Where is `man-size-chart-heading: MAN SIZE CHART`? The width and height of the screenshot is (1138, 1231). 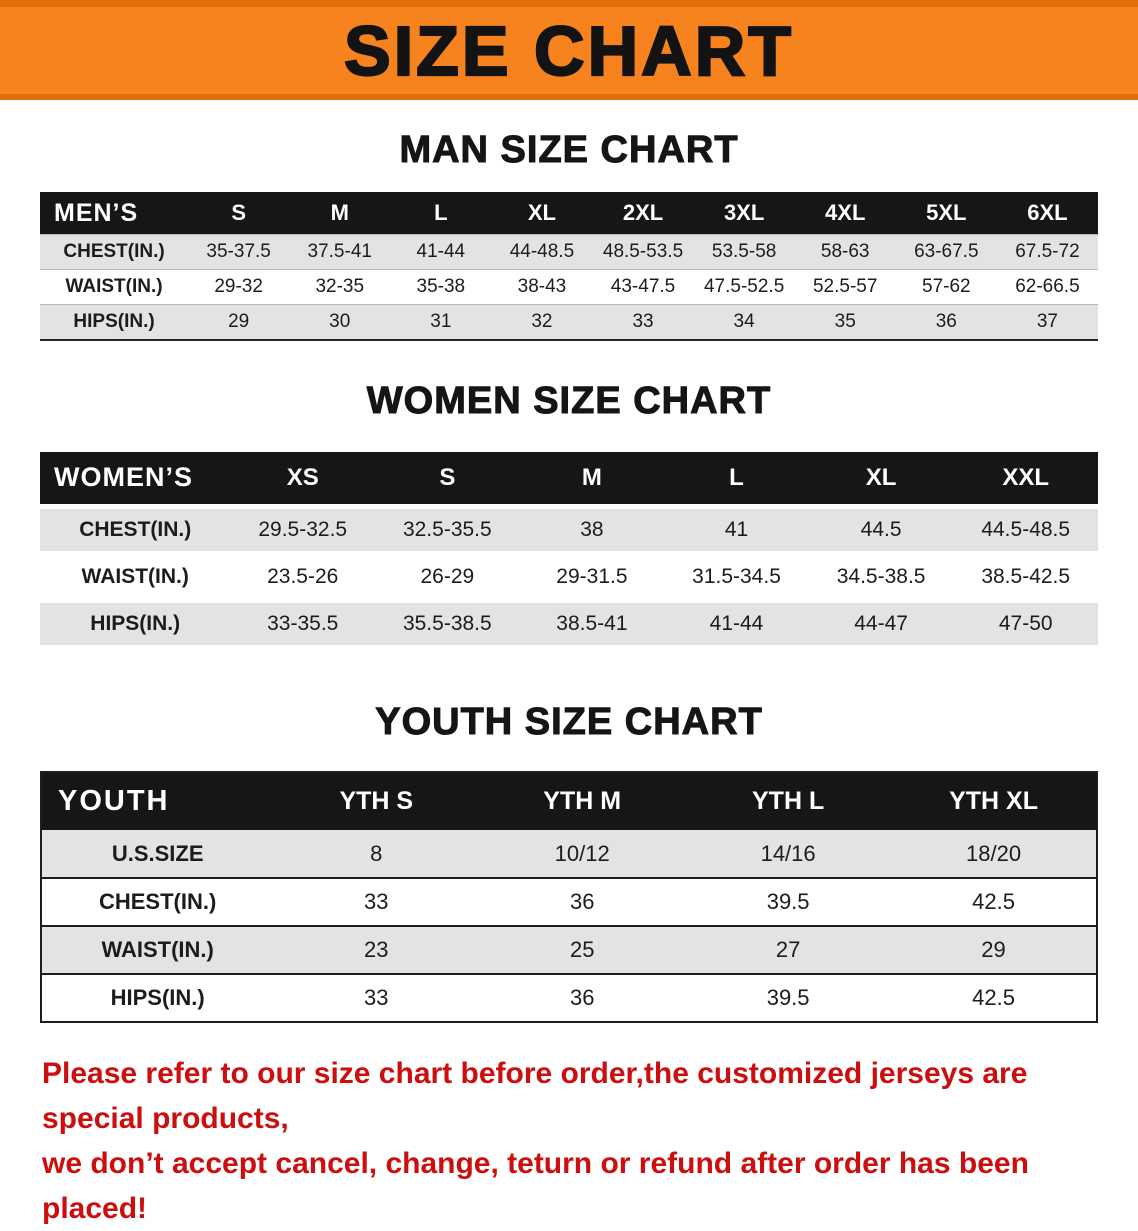
man-size-chart-heading: MAN SIZE CHART is located at coordinates (569, 150).